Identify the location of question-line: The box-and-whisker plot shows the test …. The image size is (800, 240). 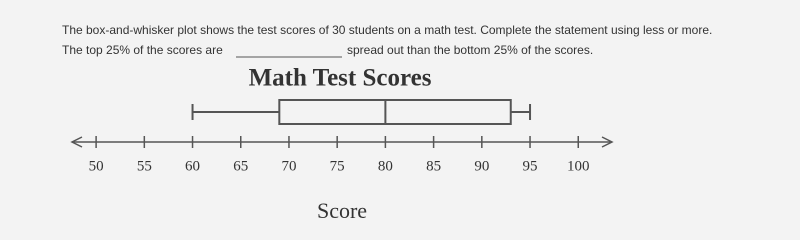
(387, 30).